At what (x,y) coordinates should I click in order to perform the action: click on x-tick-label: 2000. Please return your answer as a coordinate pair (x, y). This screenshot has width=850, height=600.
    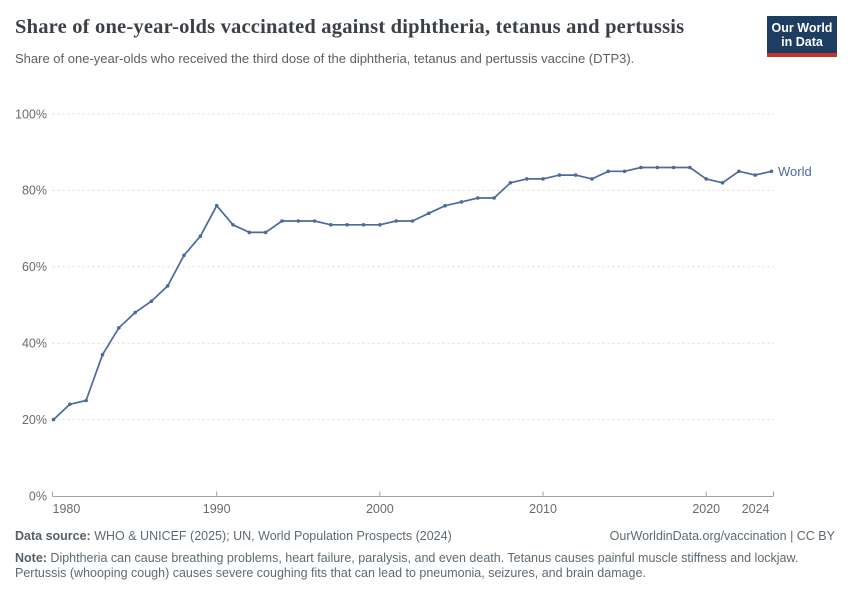
    Looking at the image, I should click on (380, 509).